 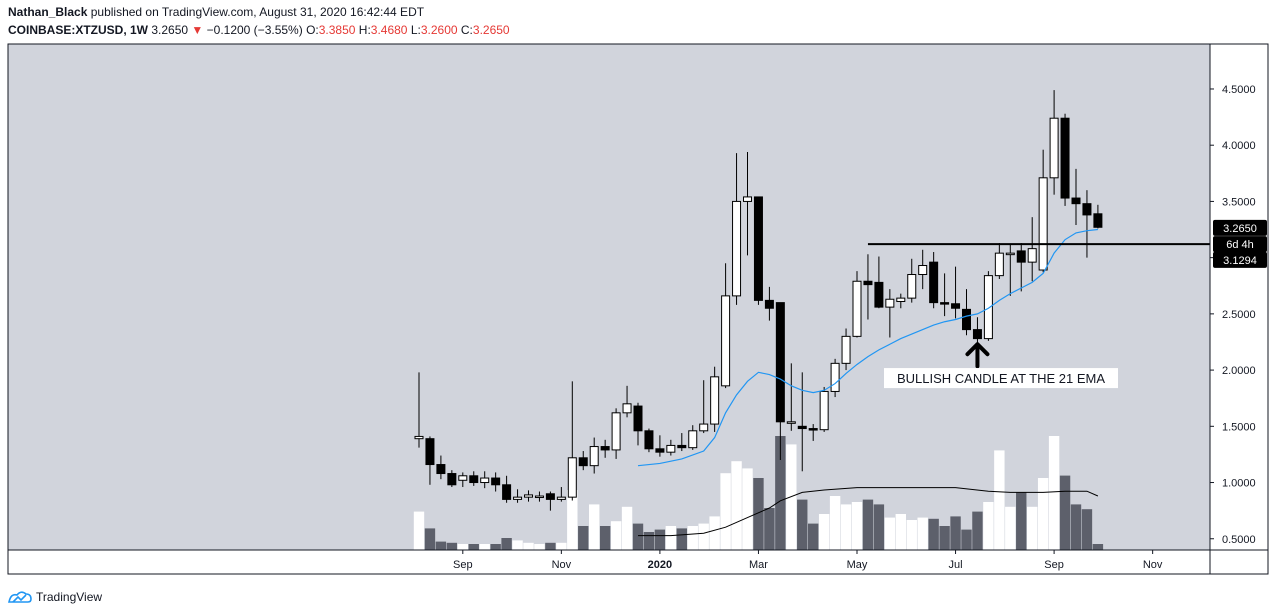 I want to click on price-axis-frame, so click(x=1239, y=297).